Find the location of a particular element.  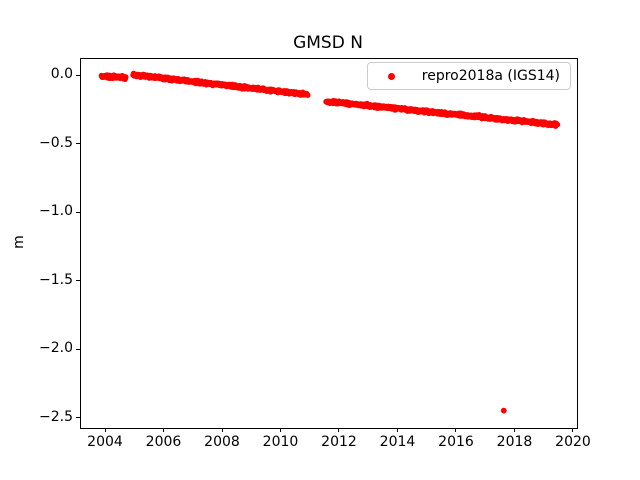

x-tick-label: 2008 is located at coordinates (222, 442).